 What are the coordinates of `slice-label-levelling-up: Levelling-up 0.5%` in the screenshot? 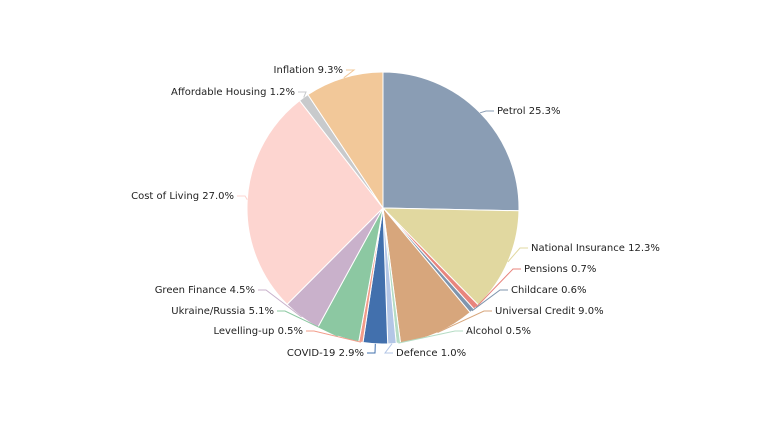 It's located at (258, 331).